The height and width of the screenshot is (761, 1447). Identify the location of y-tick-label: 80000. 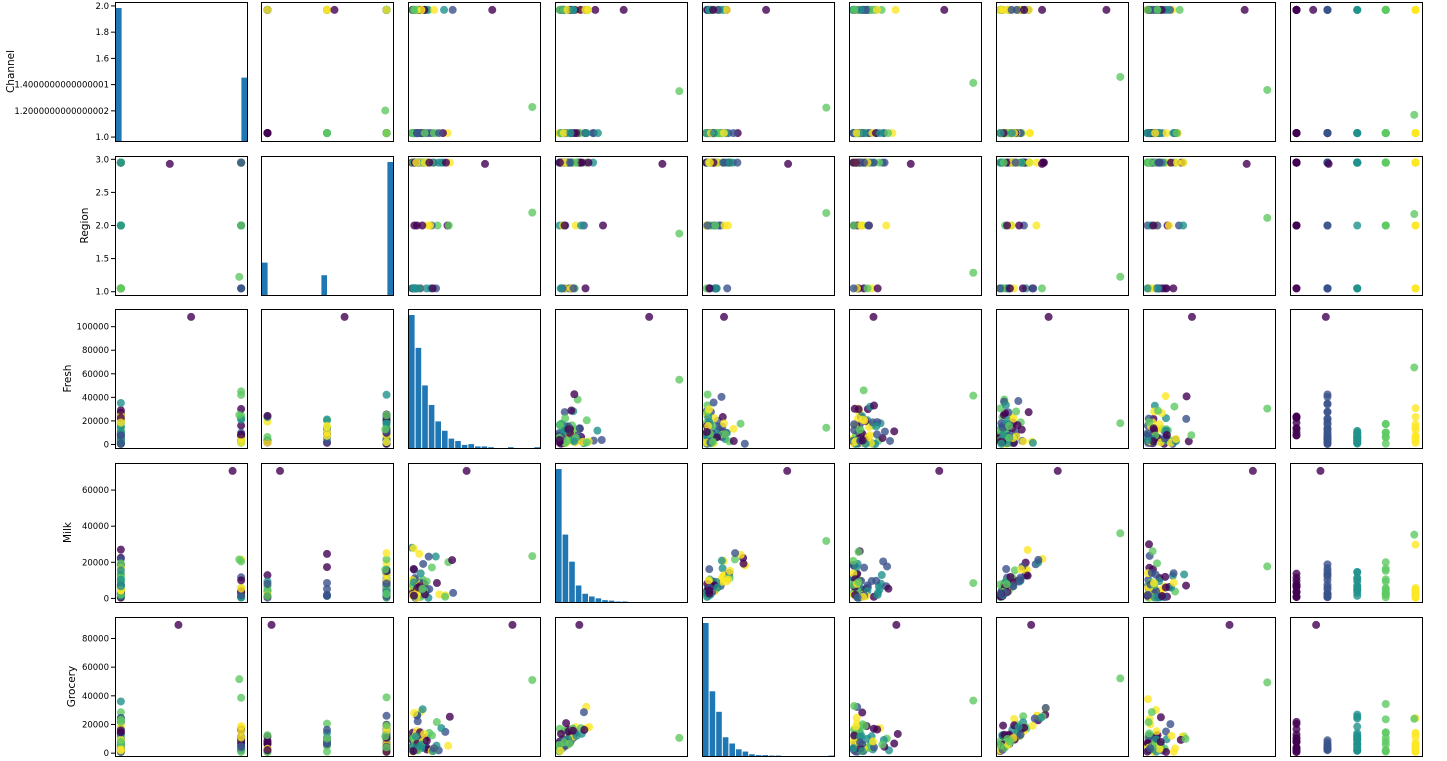
(95, 639).